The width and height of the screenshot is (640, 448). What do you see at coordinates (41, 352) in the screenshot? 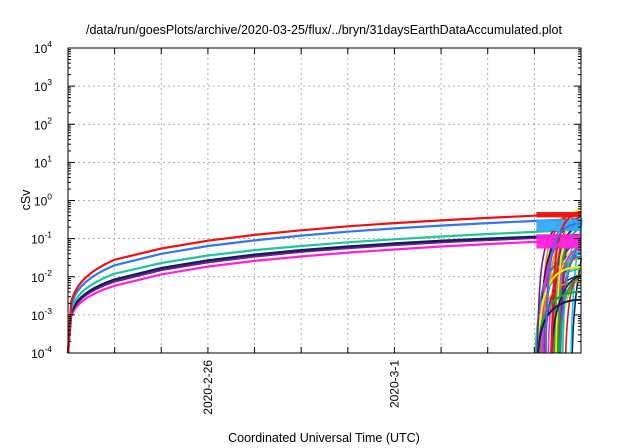
I see `y-tick-label: 10⁻⁴` at bounding box center [41, 352].